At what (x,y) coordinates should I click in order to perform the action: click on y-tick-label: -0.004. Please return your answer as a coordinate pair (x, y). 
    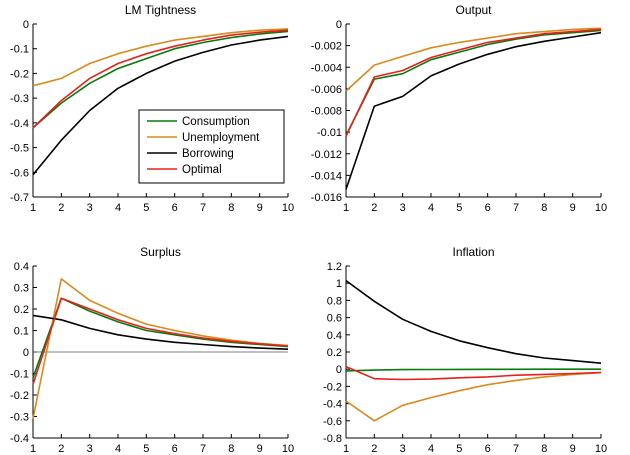
    Looking at the image, I should click on (326, 68).